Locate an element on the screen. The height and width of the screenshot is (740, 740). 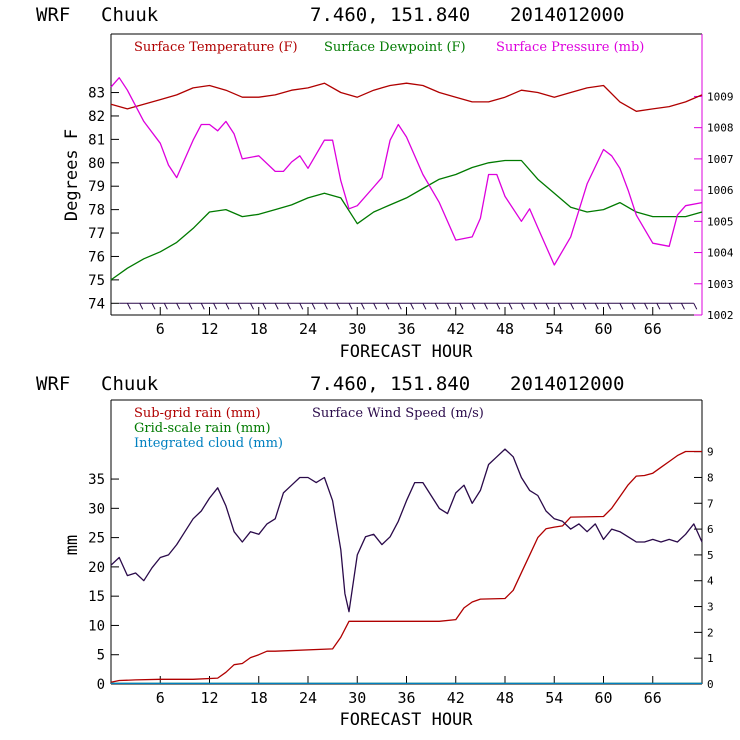
p2-init-time: 2014012000 is located at coordinates (567, 384).